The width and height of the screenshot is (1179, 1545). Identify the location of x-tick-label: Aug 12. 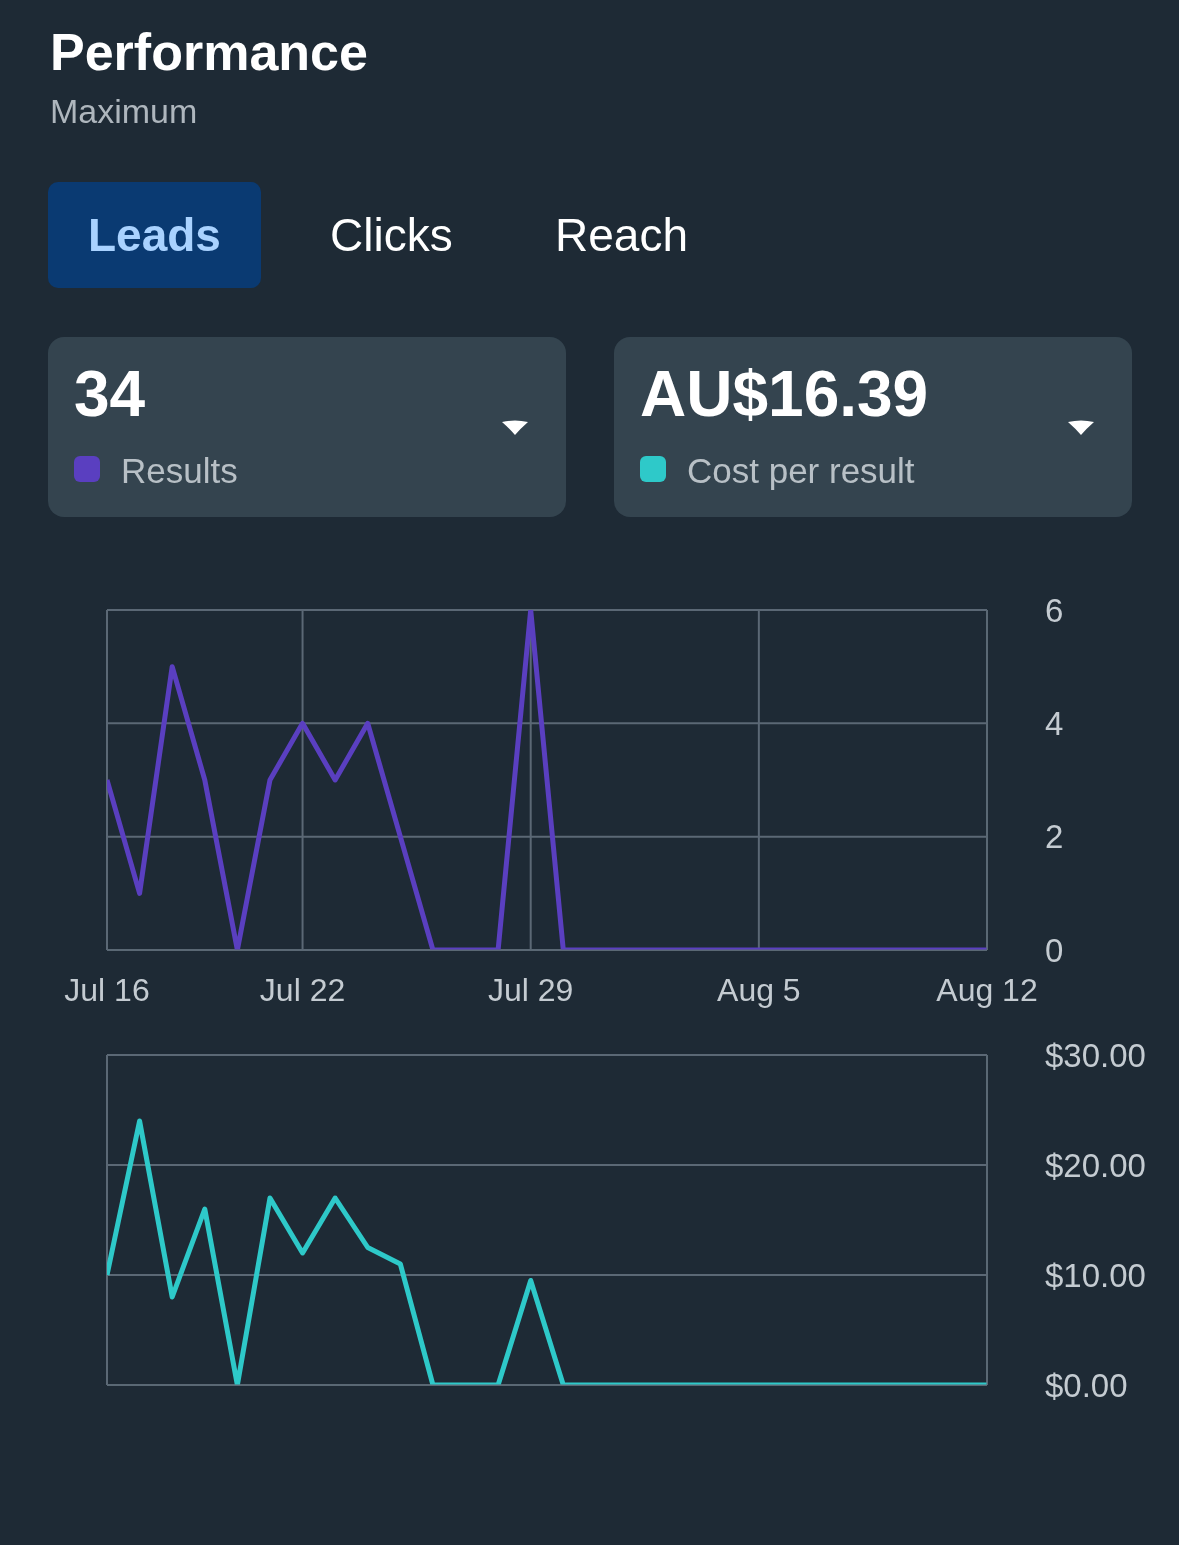
(987, 989).